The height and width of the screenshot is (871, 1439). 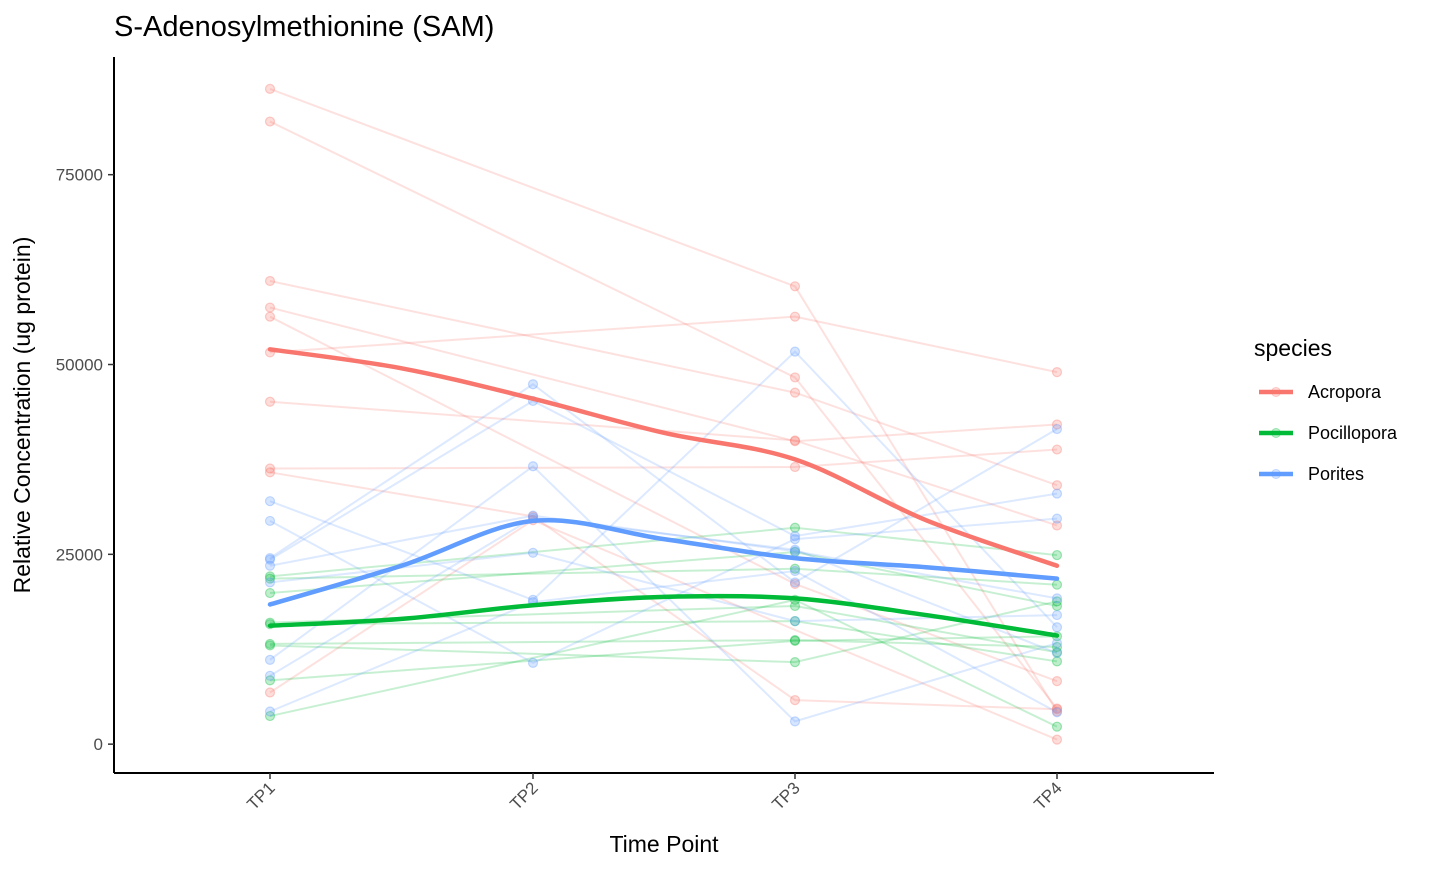 I want to click on legend-item-porites: Porites, so click(x=1311, y=474).